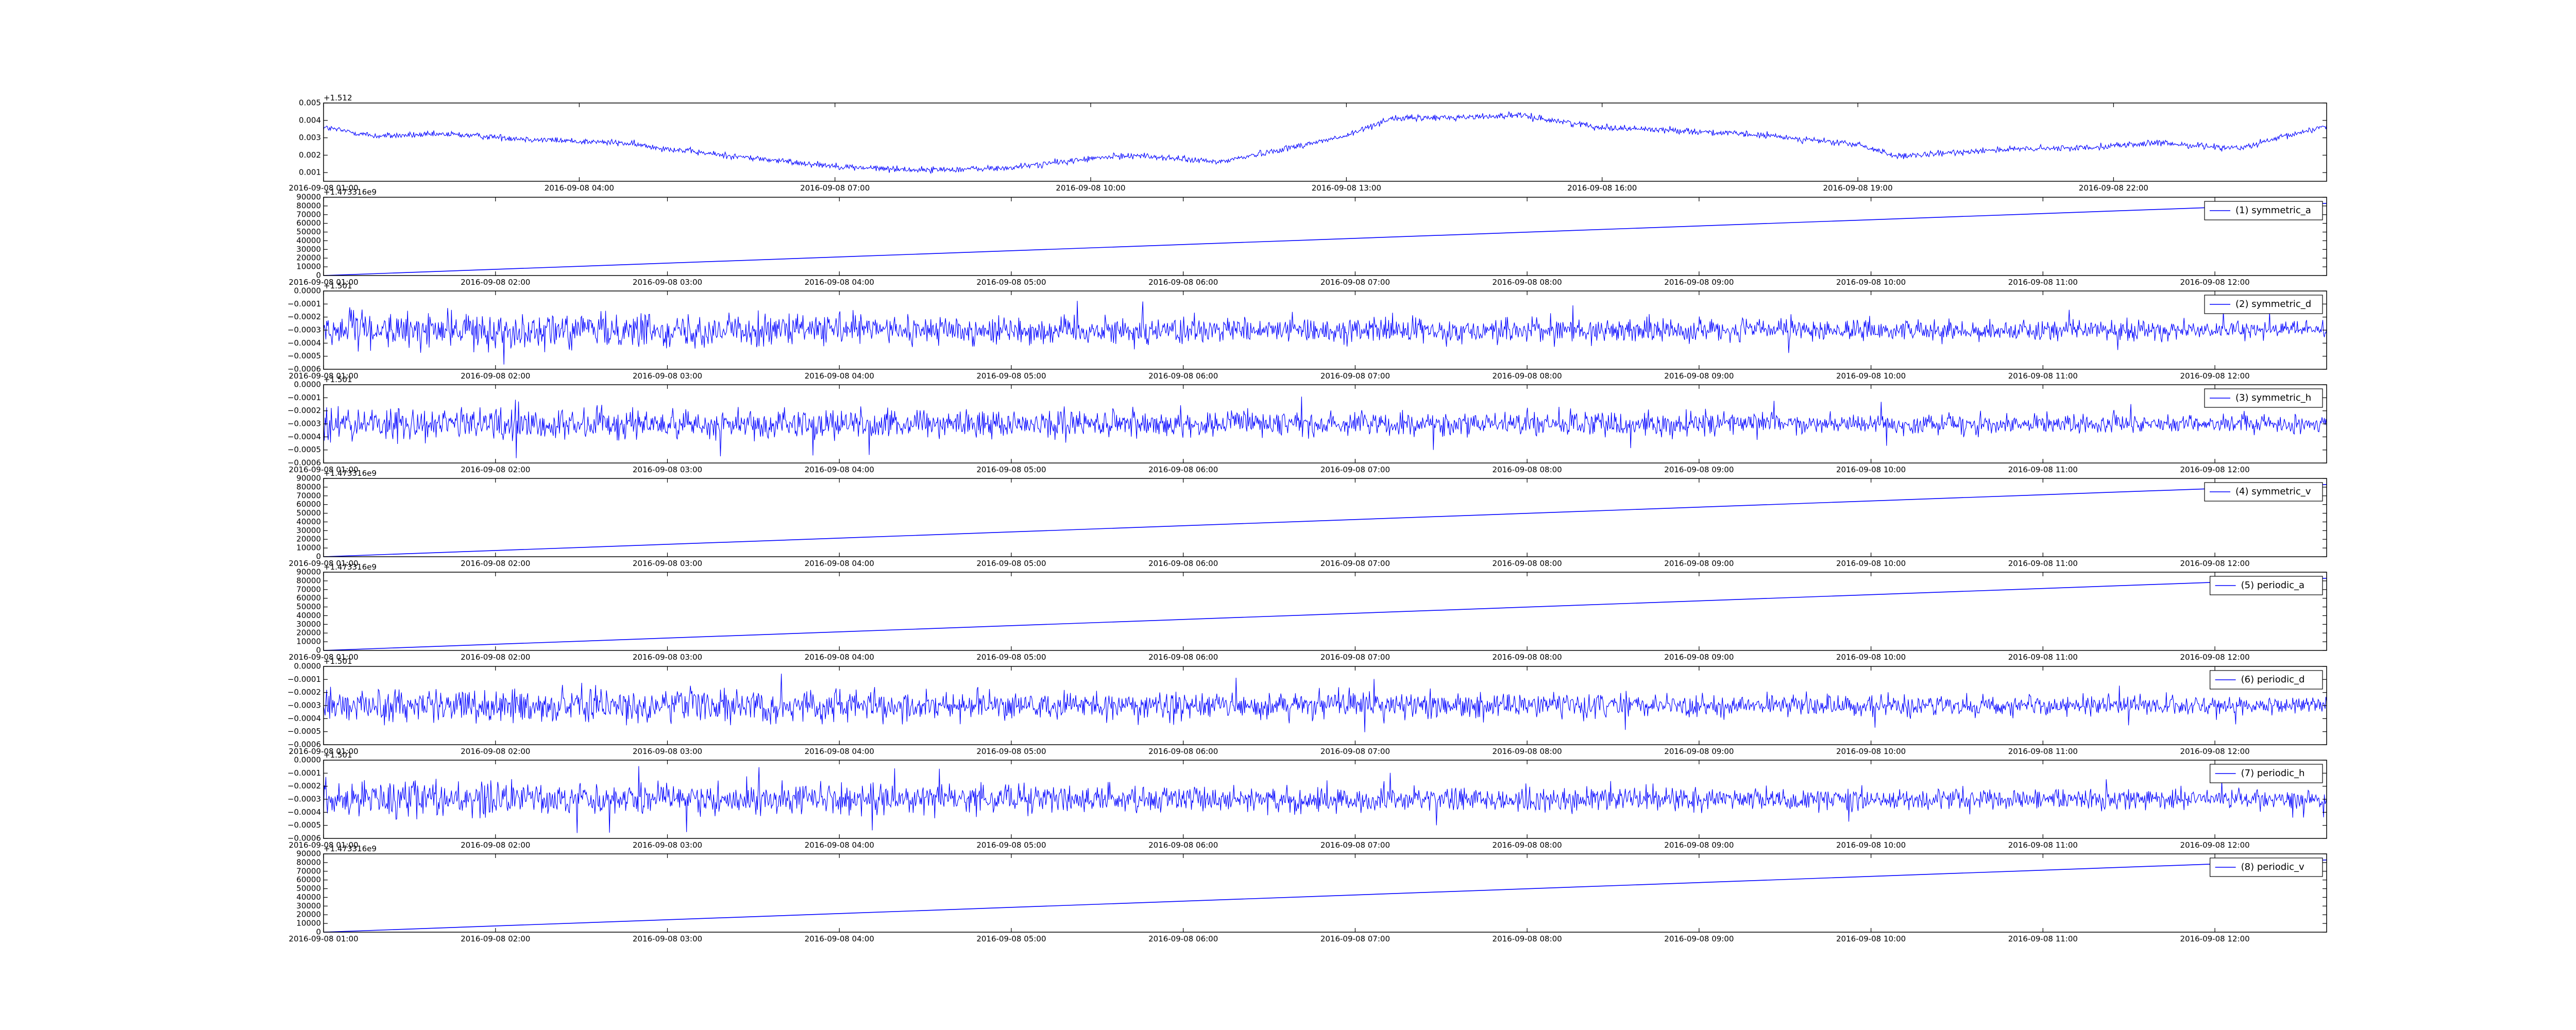 This screenshot has width=2576, height=1030. I want to click on y-tick-label: 10000, so click(308, 548).